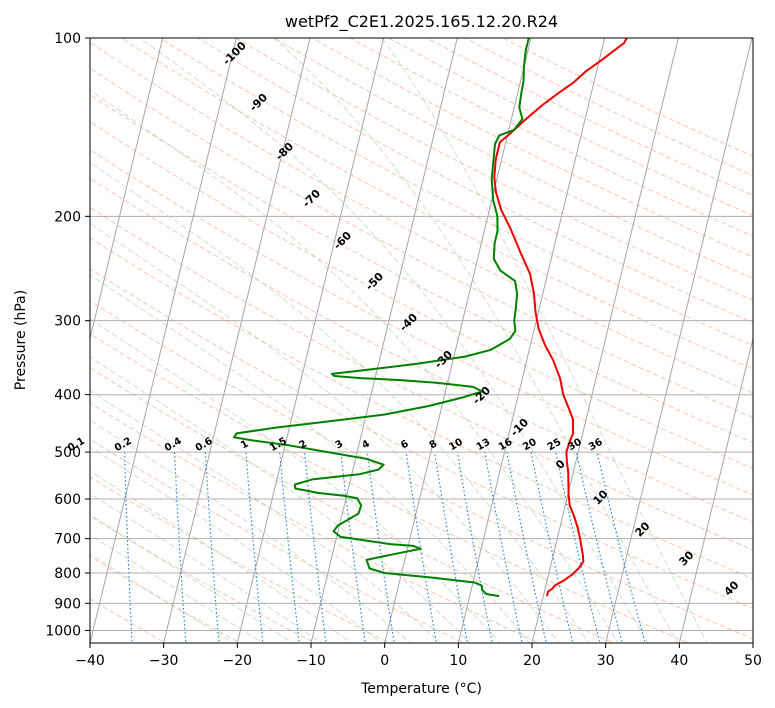  What do you see at coordinates (67, 322) in the screenshot?
I see `y-tick-label: 300` at bounding box center [67, 322].